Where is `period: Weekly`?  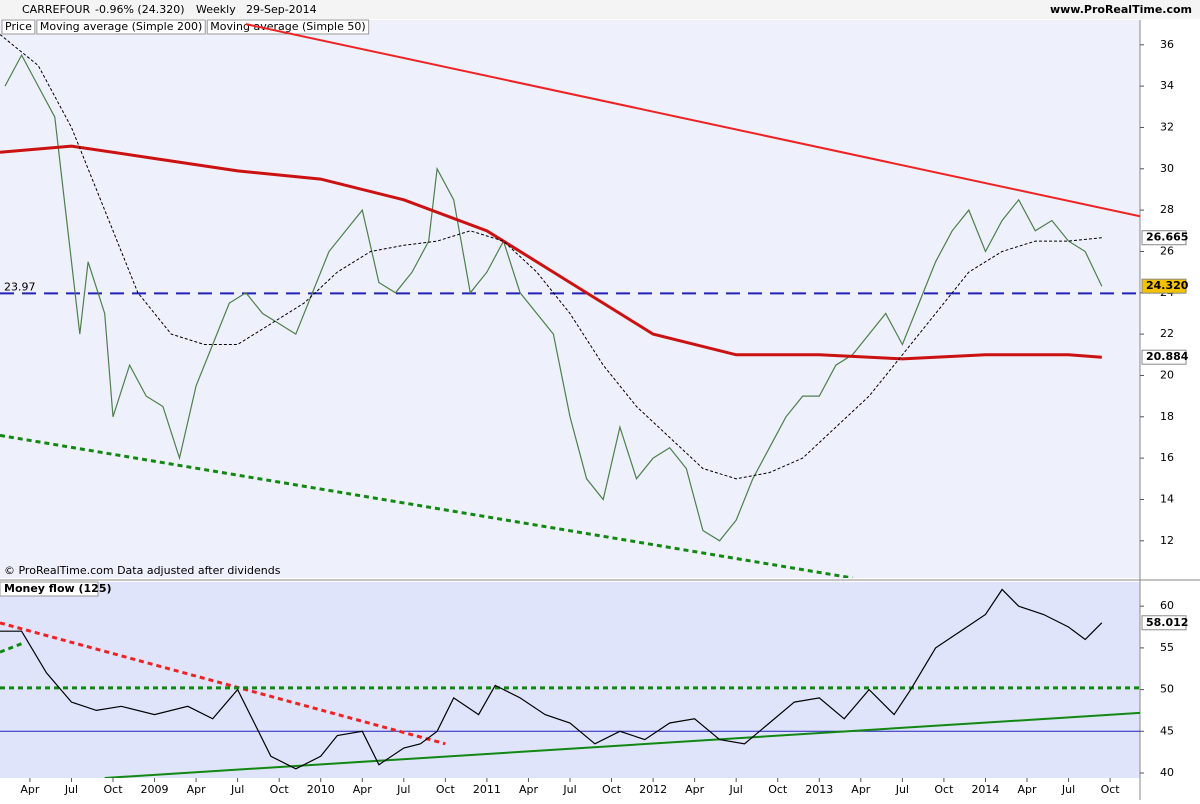
period: Weekly is located at coordinates (216, 9).